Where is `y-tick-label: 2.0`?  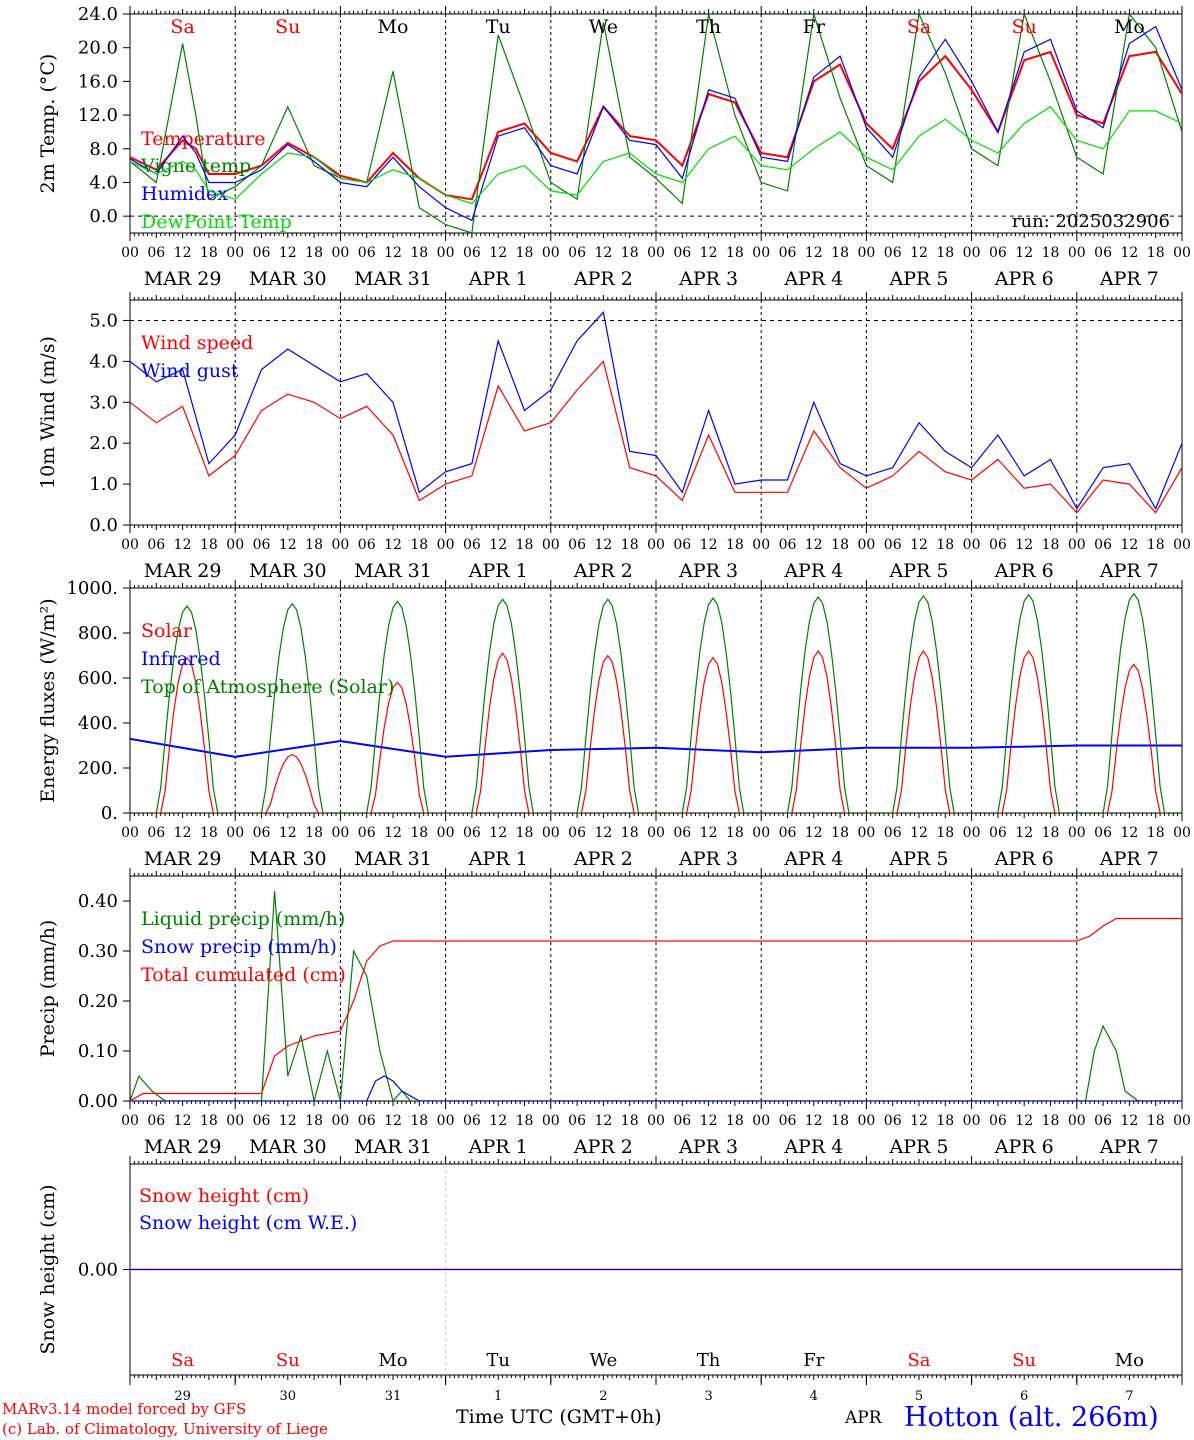 y-tick-label: 2.0 is located at coordinates (103, 443).